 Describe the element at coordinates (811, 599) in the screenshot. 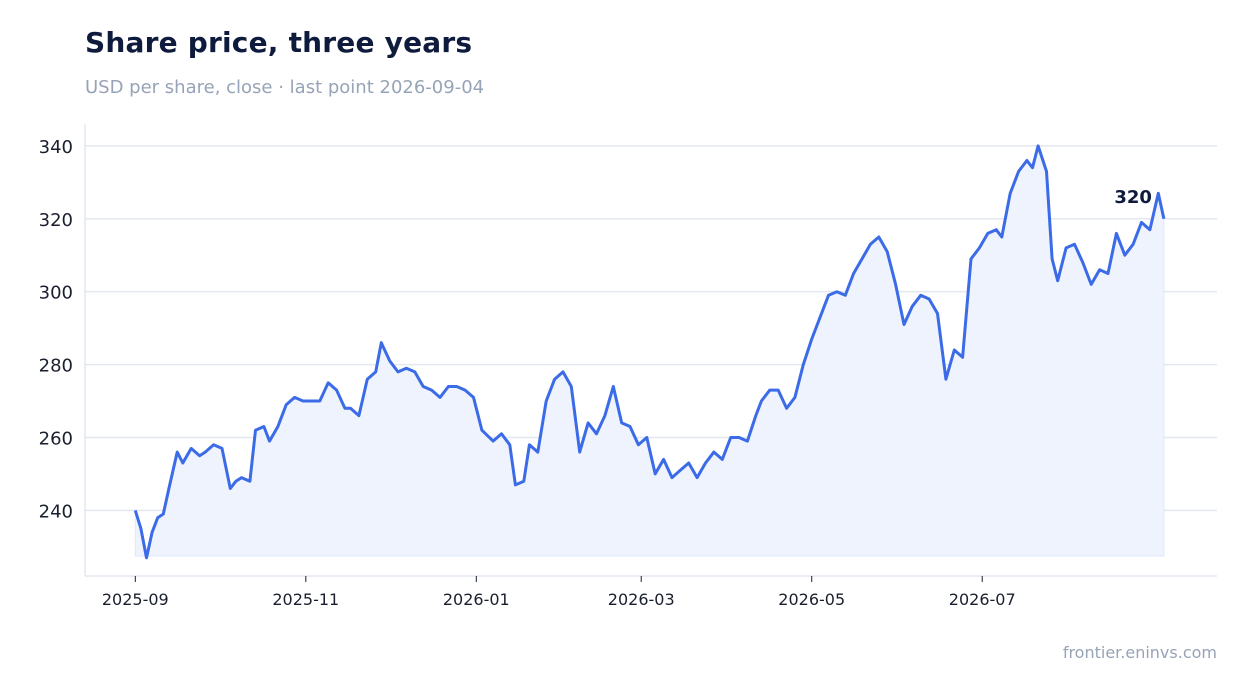

I see `x-tick-label: 2026-05` at that location.